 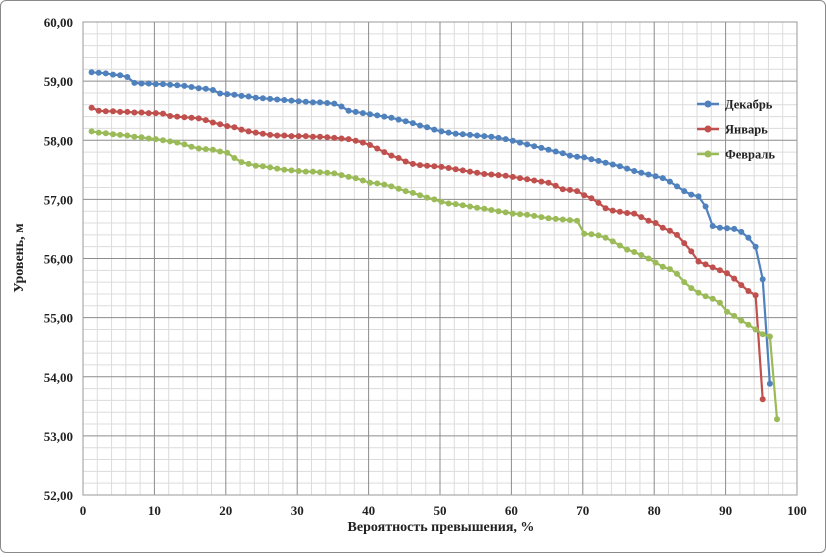 I want to click on x-tick-label: 100, so click(x=797, y=510).